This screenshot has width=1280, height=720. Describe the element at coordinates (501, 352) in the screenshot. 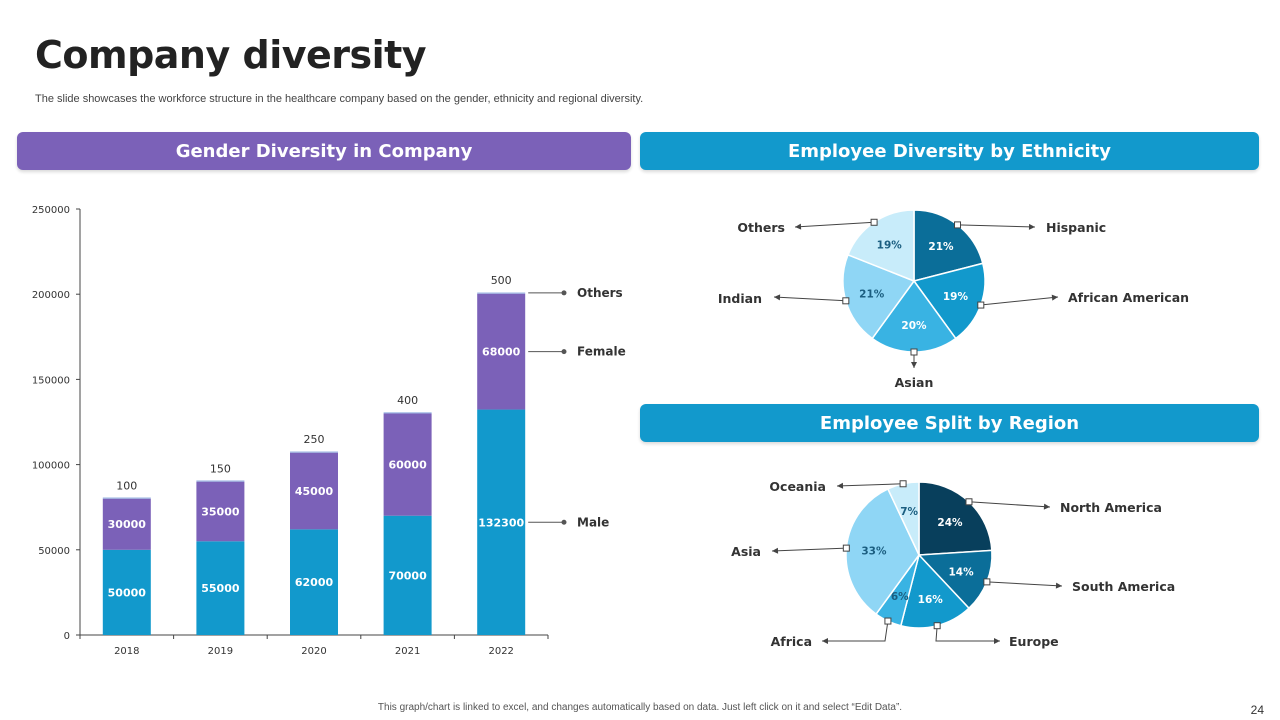

I see `data-label-female: 68000` at that location.